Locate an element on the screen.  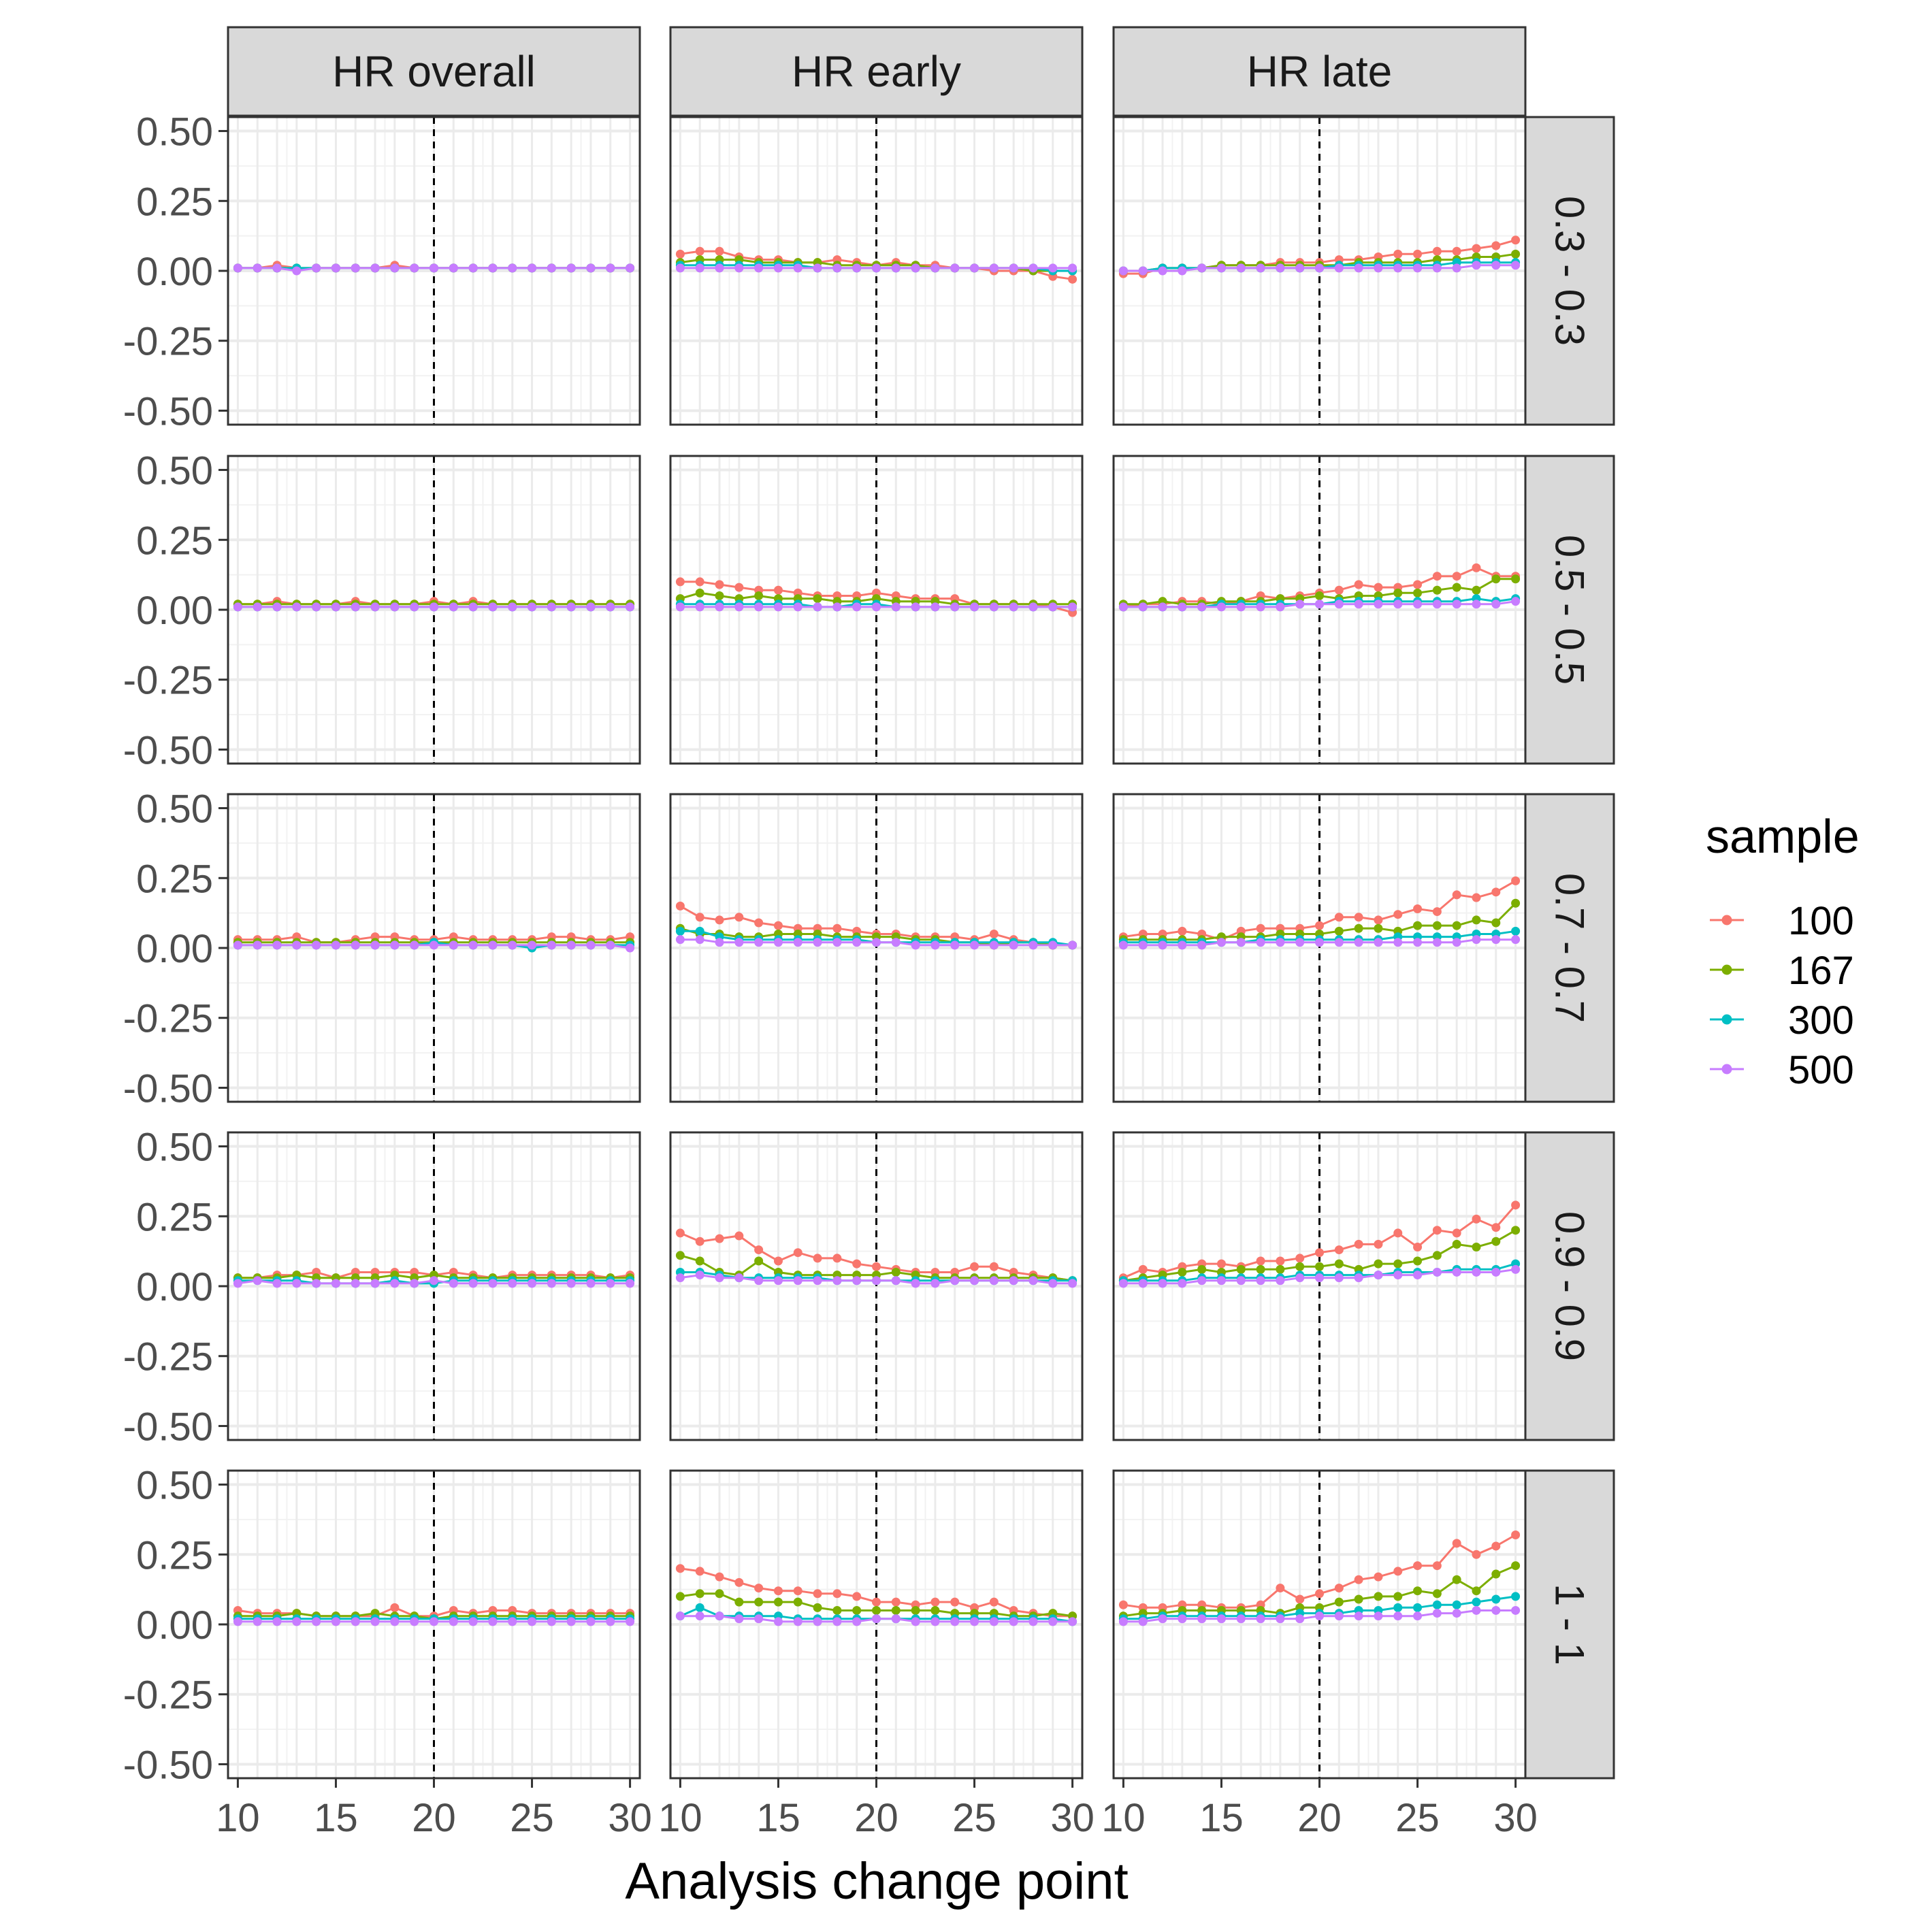
panel-0-7-0-7-hr-late is located at coordinates (1319, 948).